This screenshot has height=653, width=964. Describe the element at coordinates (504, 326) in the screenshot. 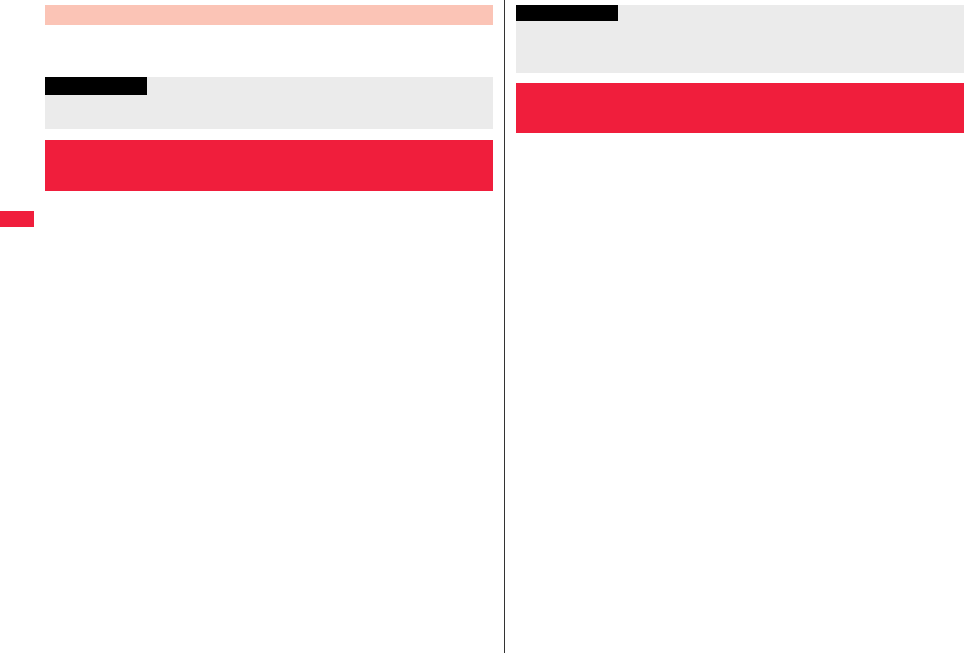

I see `column-divider` at that location.